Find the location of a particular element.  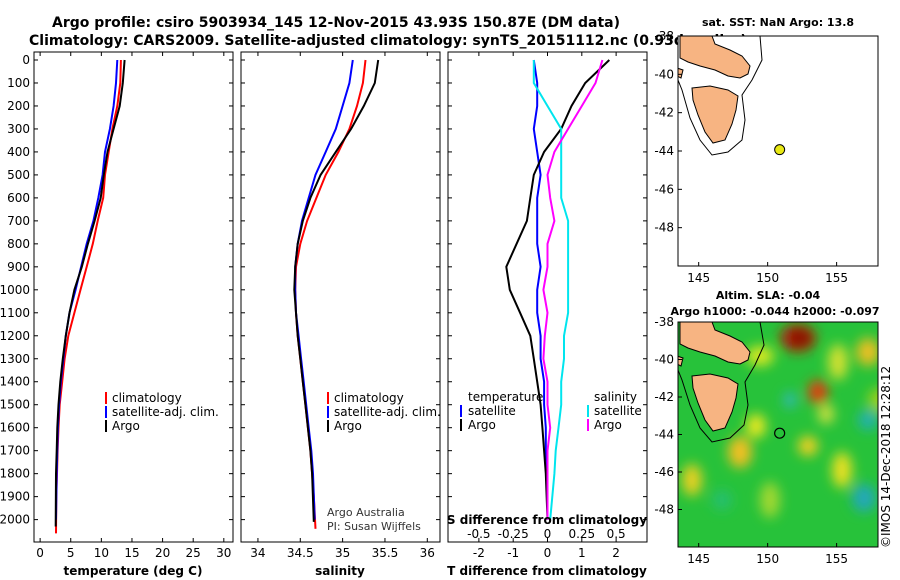

y-tick-label: 400 is located at coordinates (18, 152).